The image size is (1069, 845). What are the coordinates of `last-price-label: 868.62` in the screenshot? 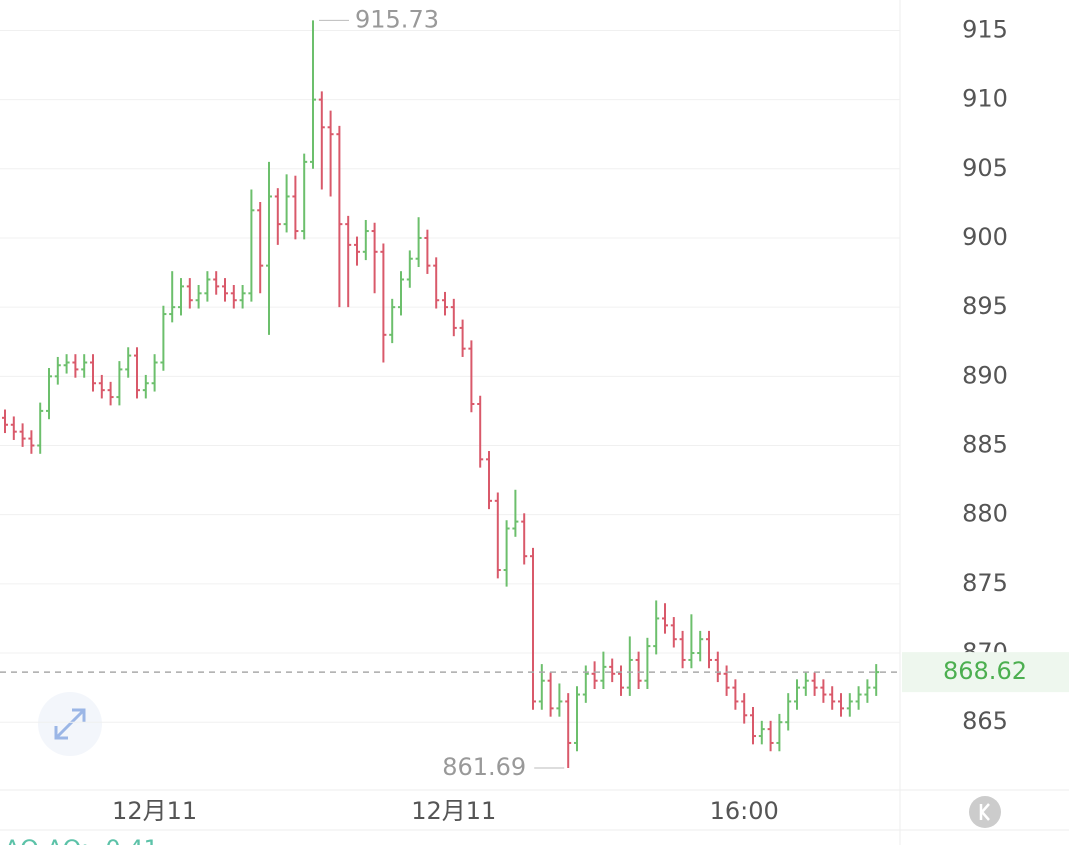 It's located at (985, 671).